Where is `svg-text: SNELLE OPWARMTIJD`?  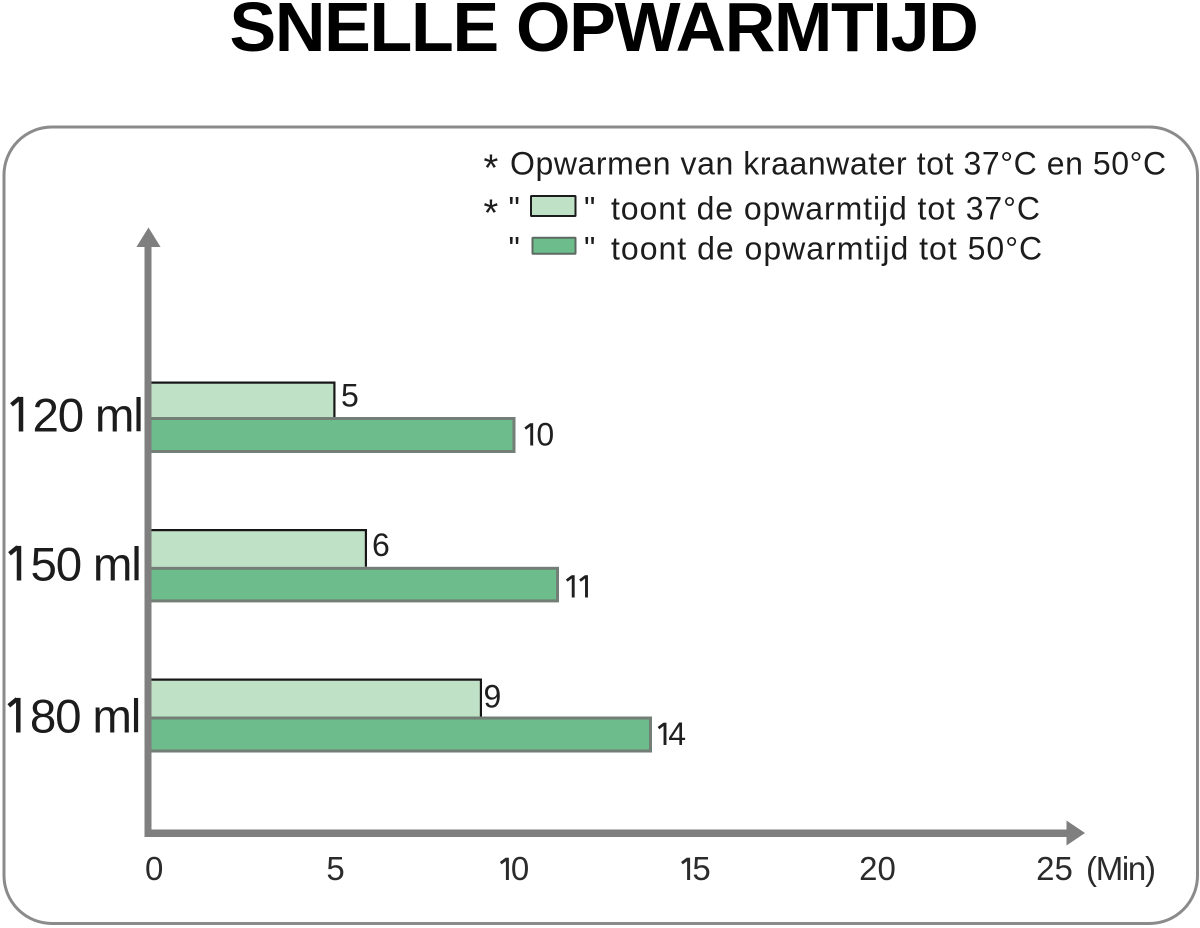 svg-text: SNELLE OPWARMTIJD is located at coordinates (604, 33).